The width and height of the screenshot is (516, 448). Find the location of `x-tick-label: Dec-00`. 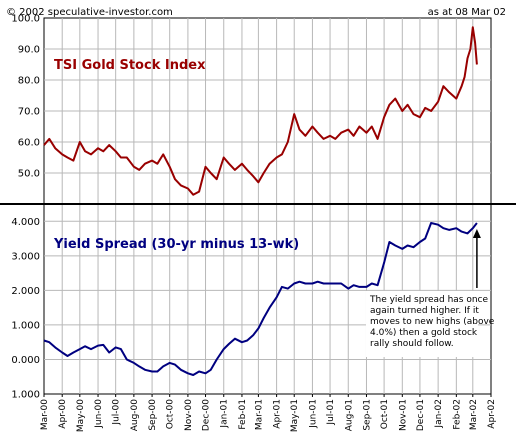

x-tick-label: Dec-00 is located at coordinates (207, 415).